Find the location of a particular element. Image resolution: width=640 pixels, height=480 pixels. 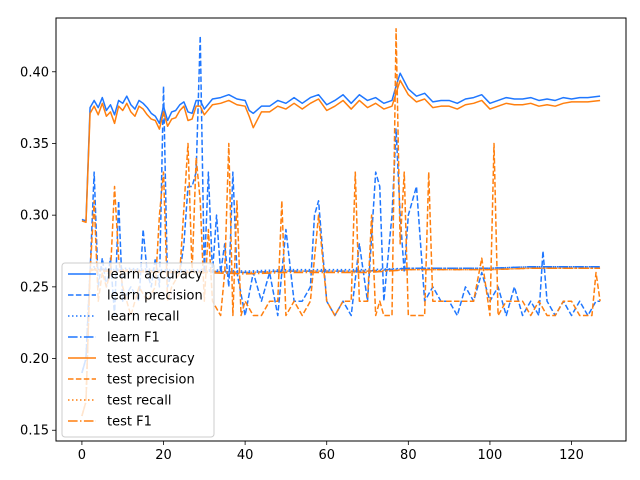

legend-label: learn precision is located at coordinates (155, 296).